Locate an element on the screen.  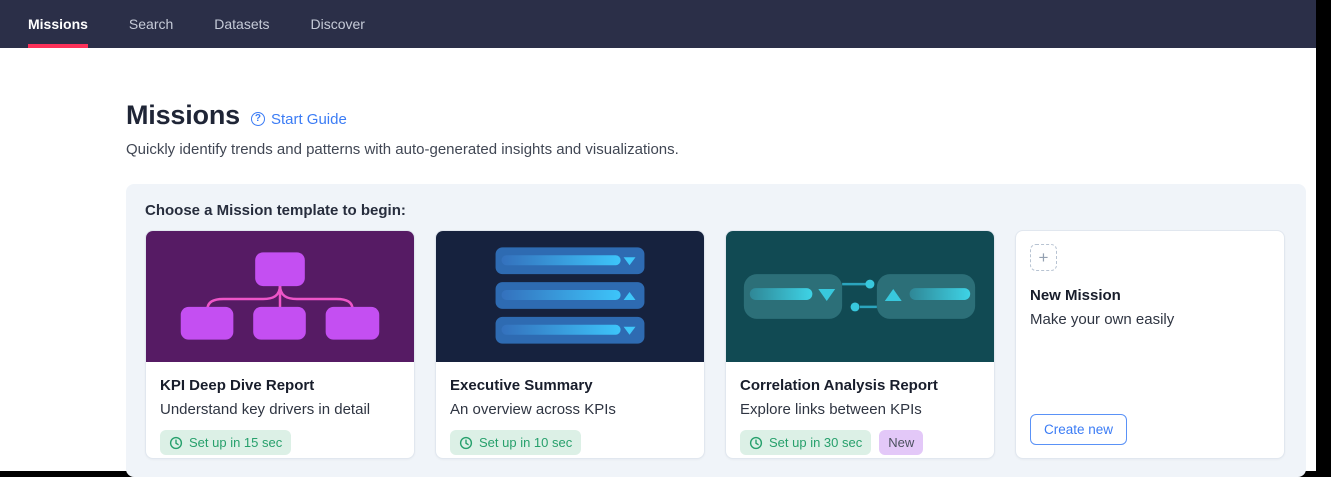
nav-tab-discover: Discover is located at coordinates (337, 24).